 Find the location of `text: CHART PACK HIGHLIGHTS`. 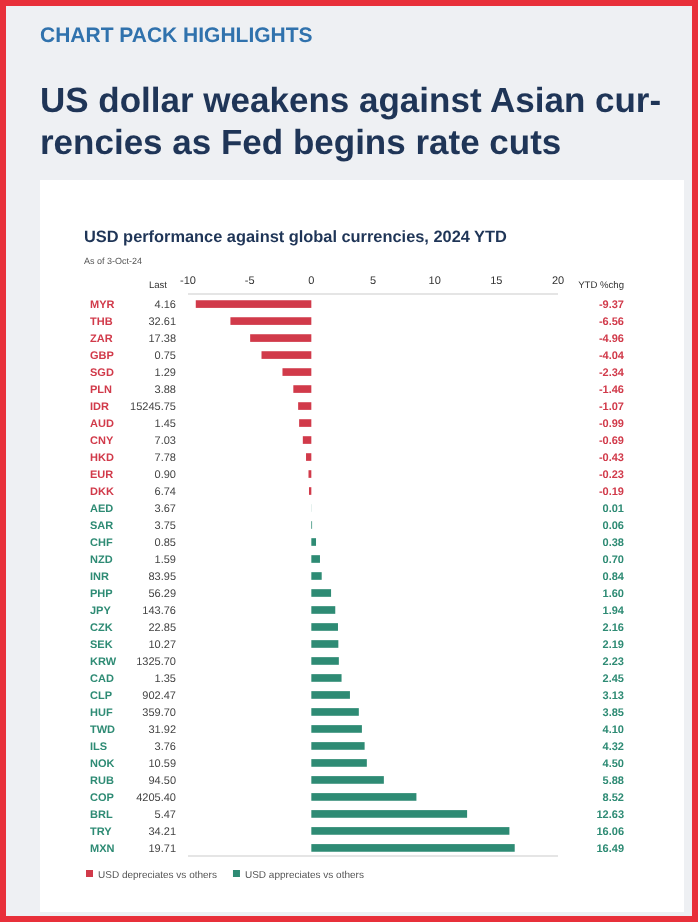

text: CHART PACK HIGHLIGHTS is located at coordinates (176, 36).